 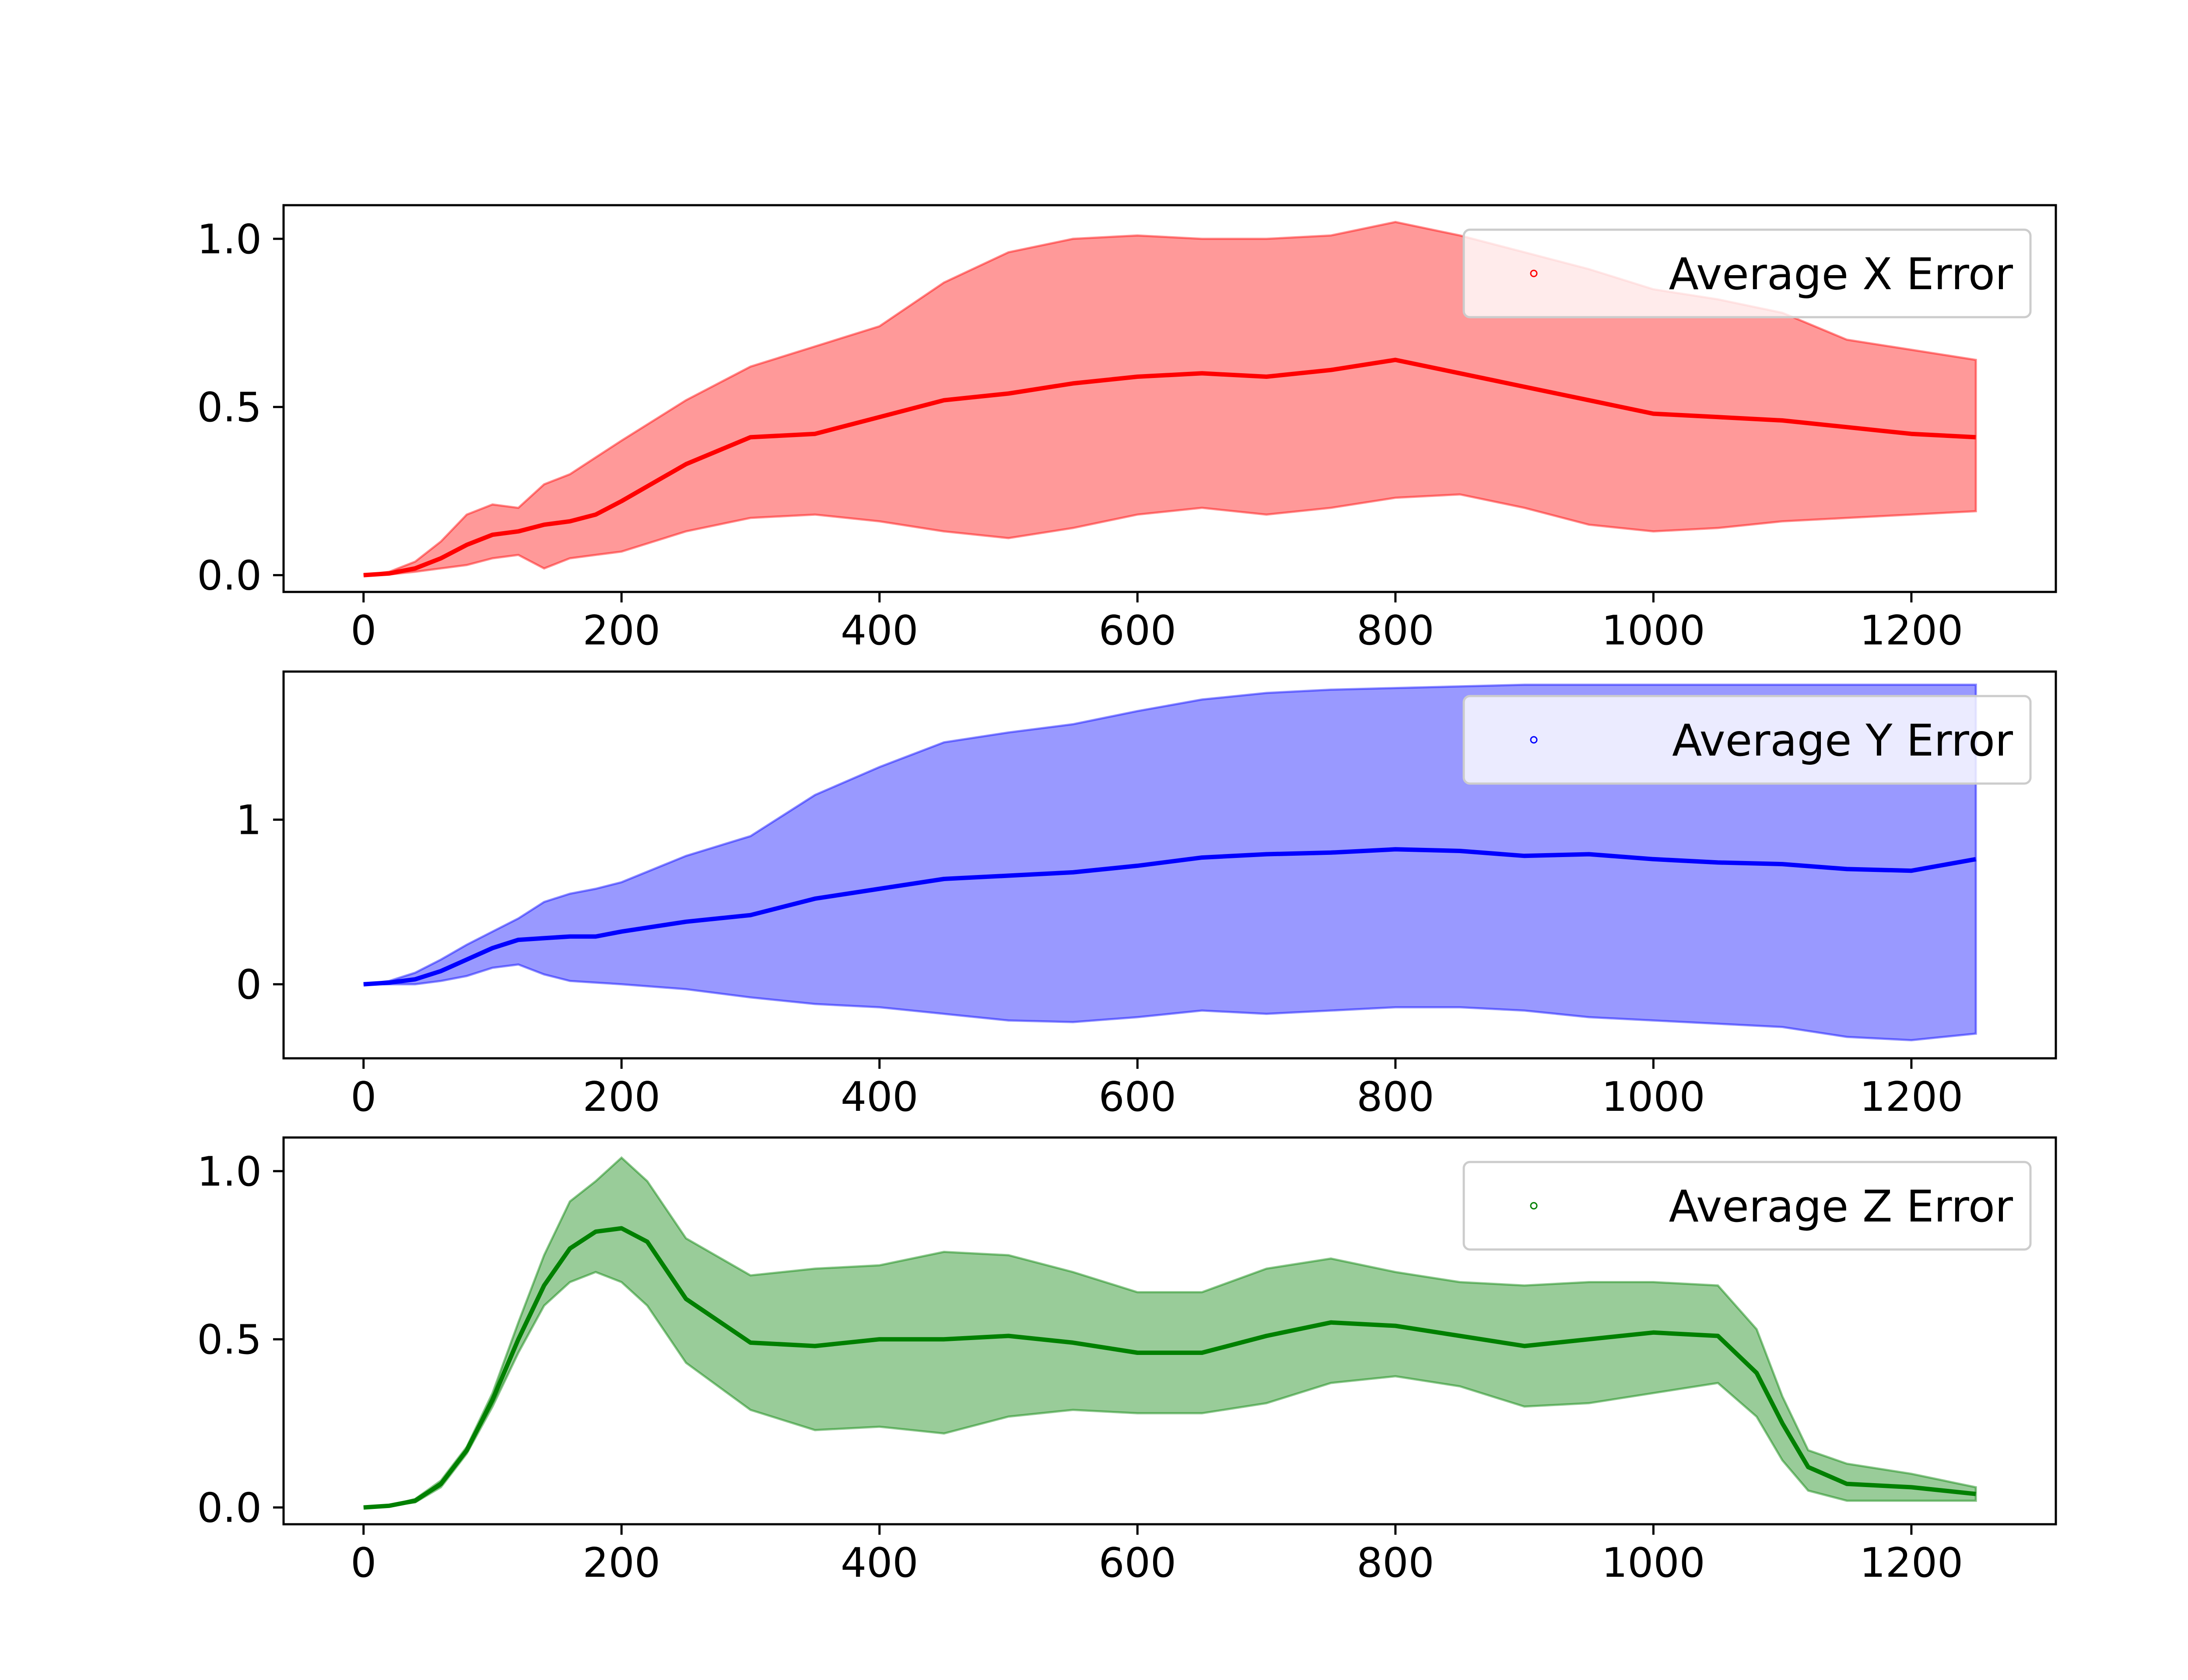 I want to click on legend-label: Average X Error, so click(x=1841, y=274).